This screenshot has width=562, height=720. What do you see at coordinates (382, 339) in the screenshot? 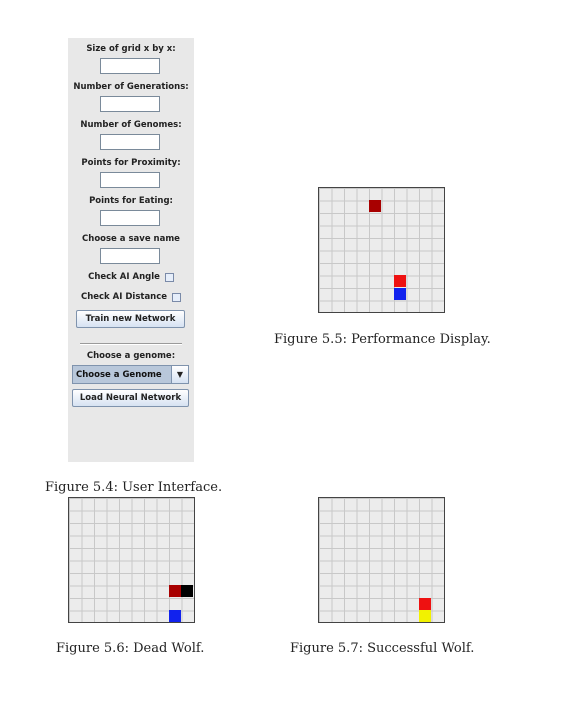
I see `figure-5-5-caption: Figure 5.5: Performance Display.` at bounding box center [382, 339].